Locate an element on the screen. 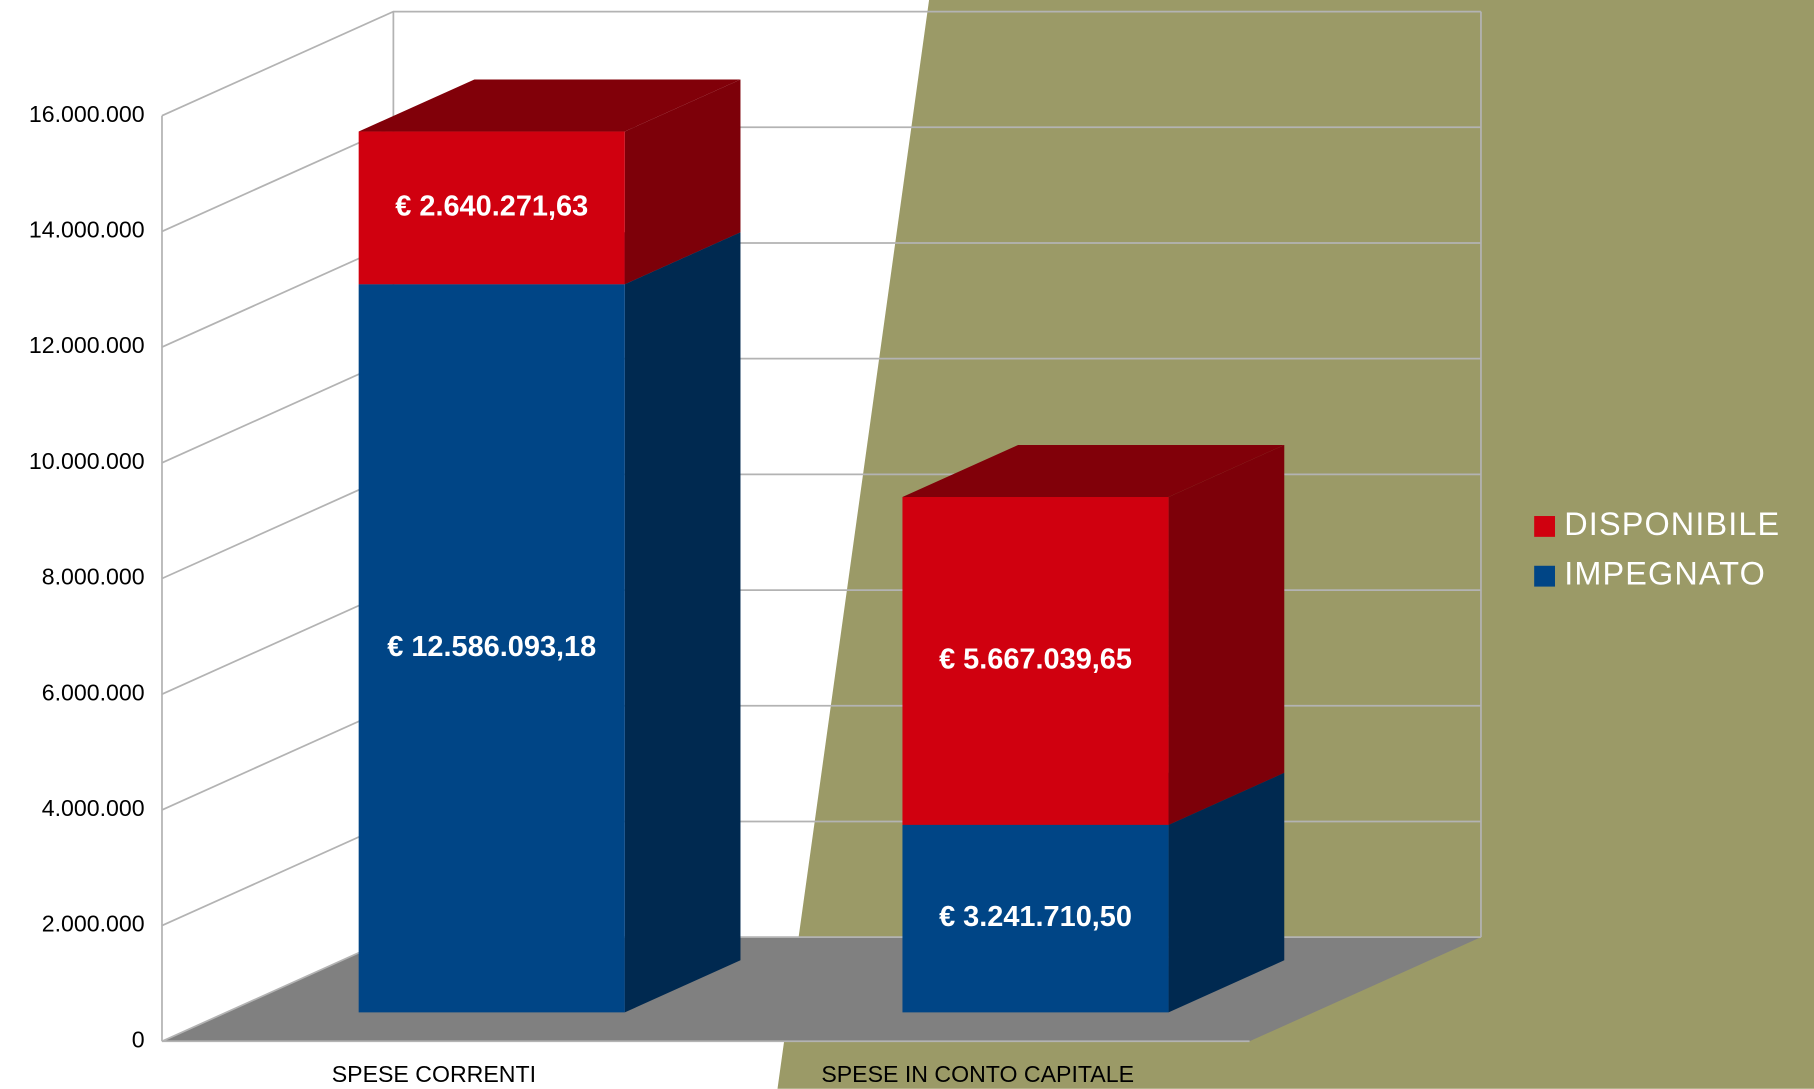 This screenshot has width=1814, height=1089. x-tick-label: SPESE CORRENTI is located at coordinates (434, 1074).